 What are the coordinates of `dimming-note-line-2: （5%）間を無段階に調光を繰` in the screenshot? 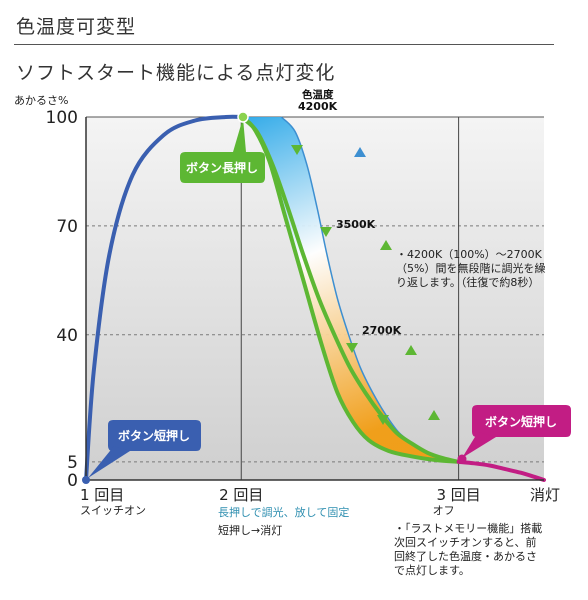 It's located at (471, 268).